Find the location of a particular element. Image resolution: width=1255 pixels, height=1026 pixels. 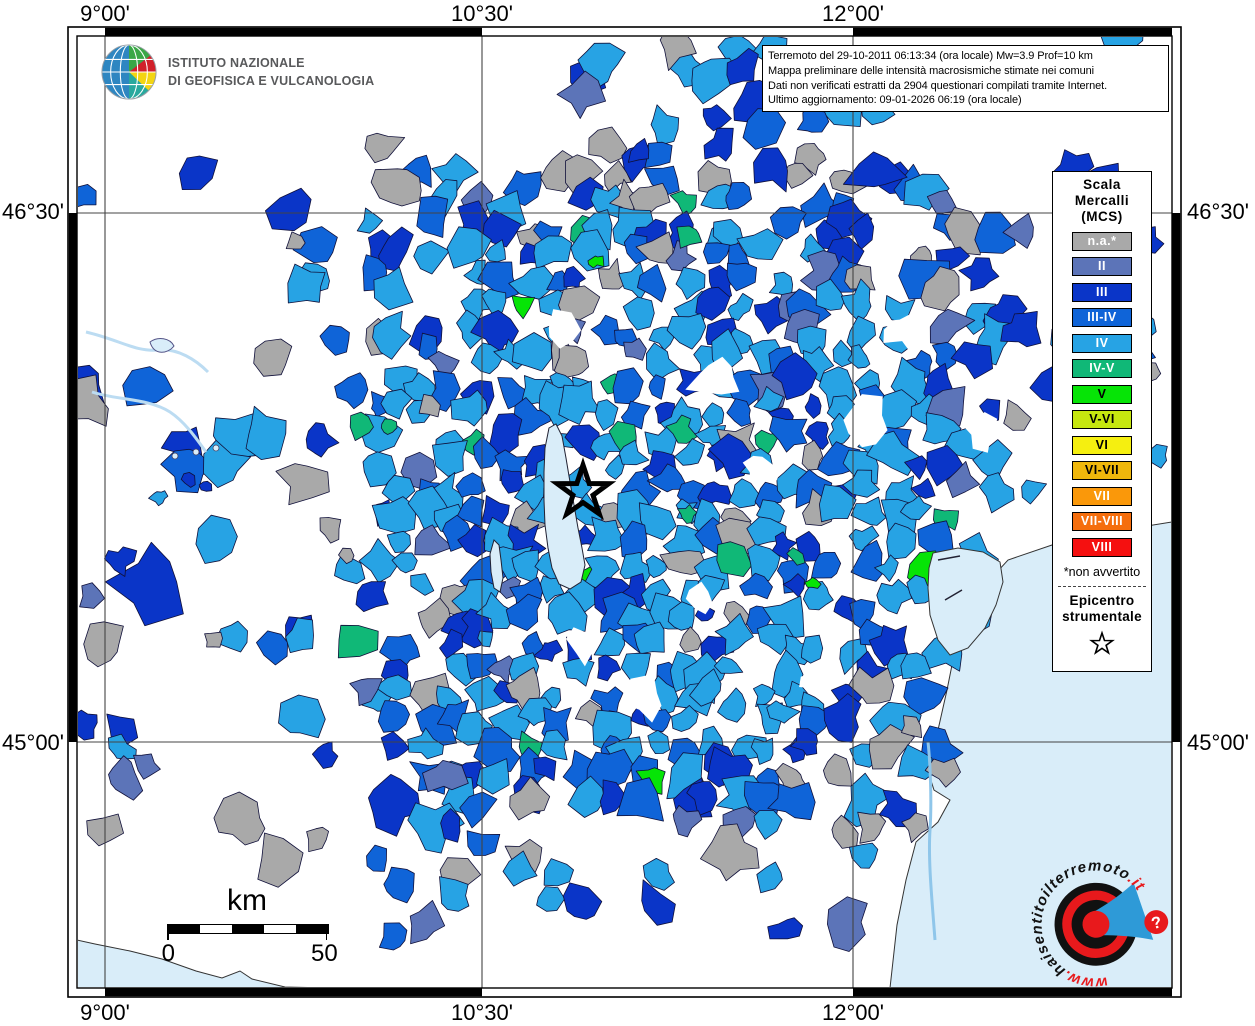

question-mark: ? is located at coordinates (1156, 922).